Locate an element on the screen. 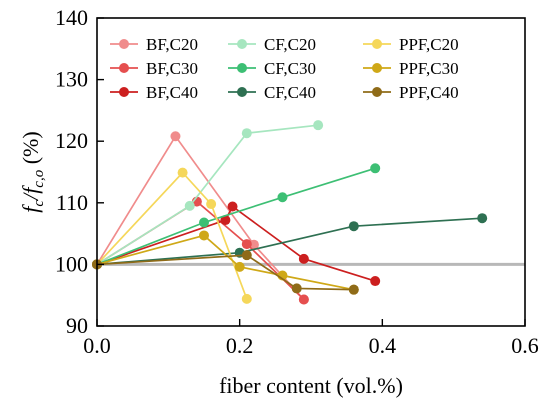 The height and width of the screenshot is (418, 550). x-tick-label: 0.2 is located at coordinates (240, 345).